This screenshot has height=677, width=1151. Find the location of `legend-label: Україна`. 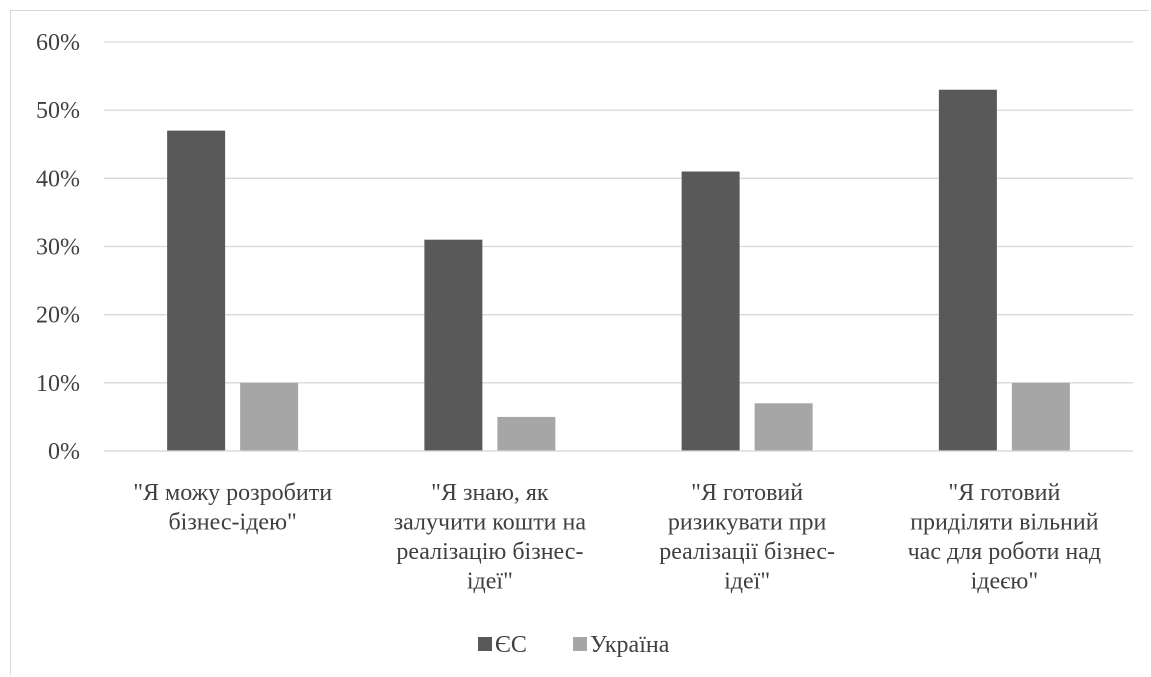

legend-label: Україна is located at coordinates (630, 645).